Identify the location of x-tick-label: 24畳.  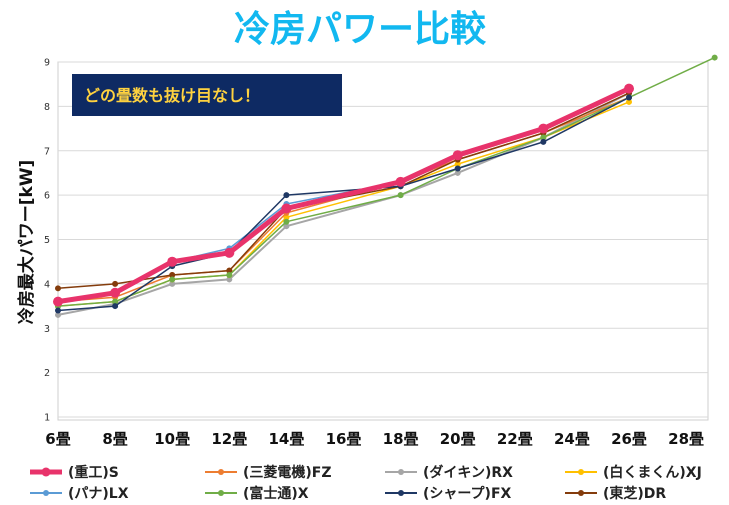
(572, 439).